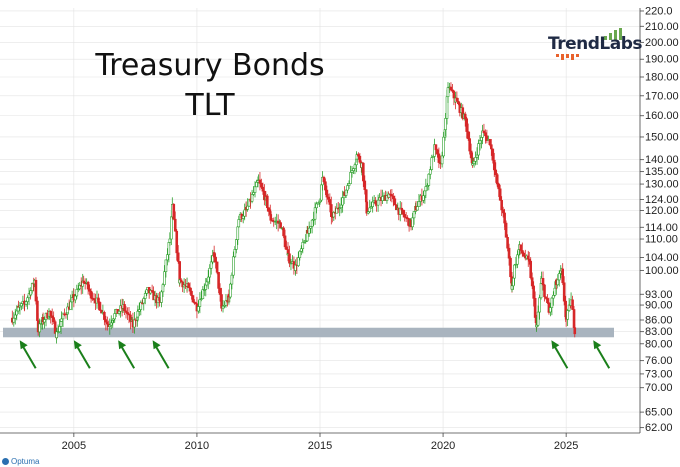 This screenshot has width=680, height=467. What do you see at coordinates (659, 374) in the screenshot?
I see `y-tick-label: 73.00` at bounding box center [659, 374].